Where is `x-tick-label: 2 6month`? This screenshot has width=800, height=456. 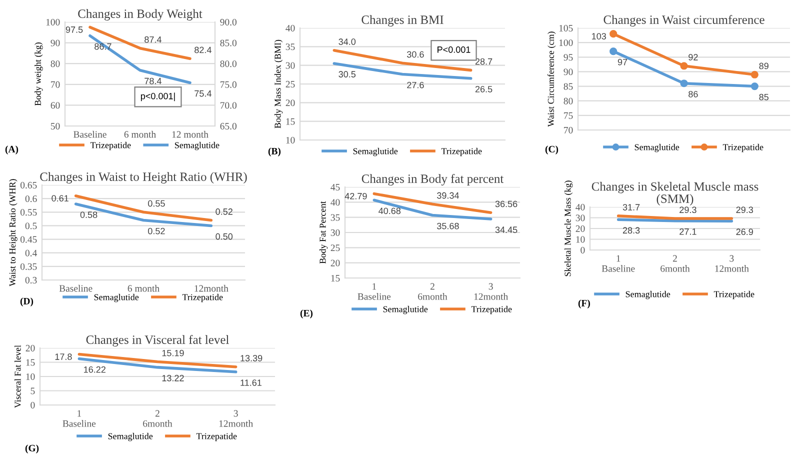
x-tick-label: 2 6month is located at coordinates (675, 263).